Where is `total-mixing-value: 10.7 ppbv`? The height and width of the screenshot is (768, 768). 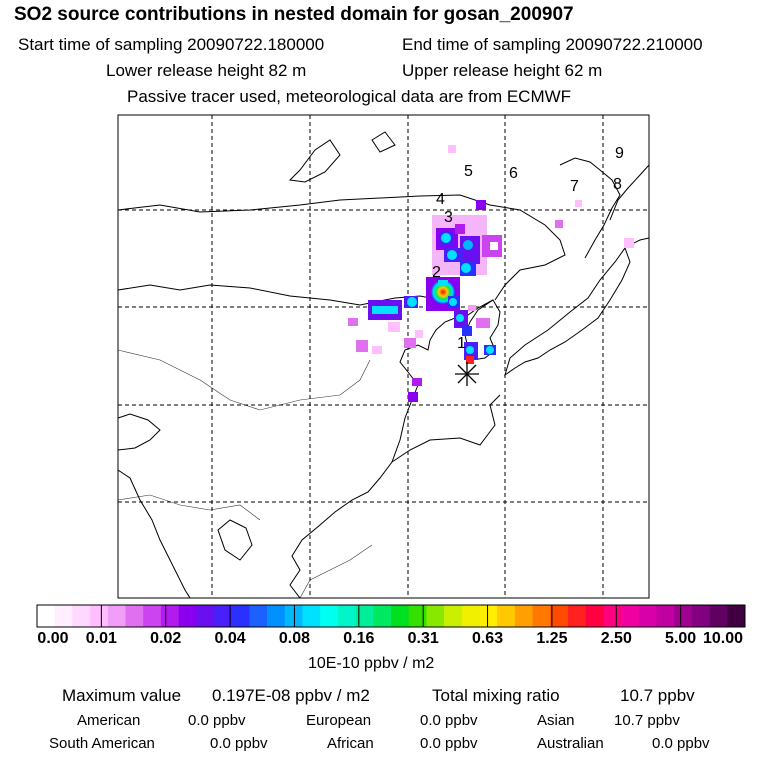 total-mixing-value: 10.7 ppbv is located at coordinates (657, 695).